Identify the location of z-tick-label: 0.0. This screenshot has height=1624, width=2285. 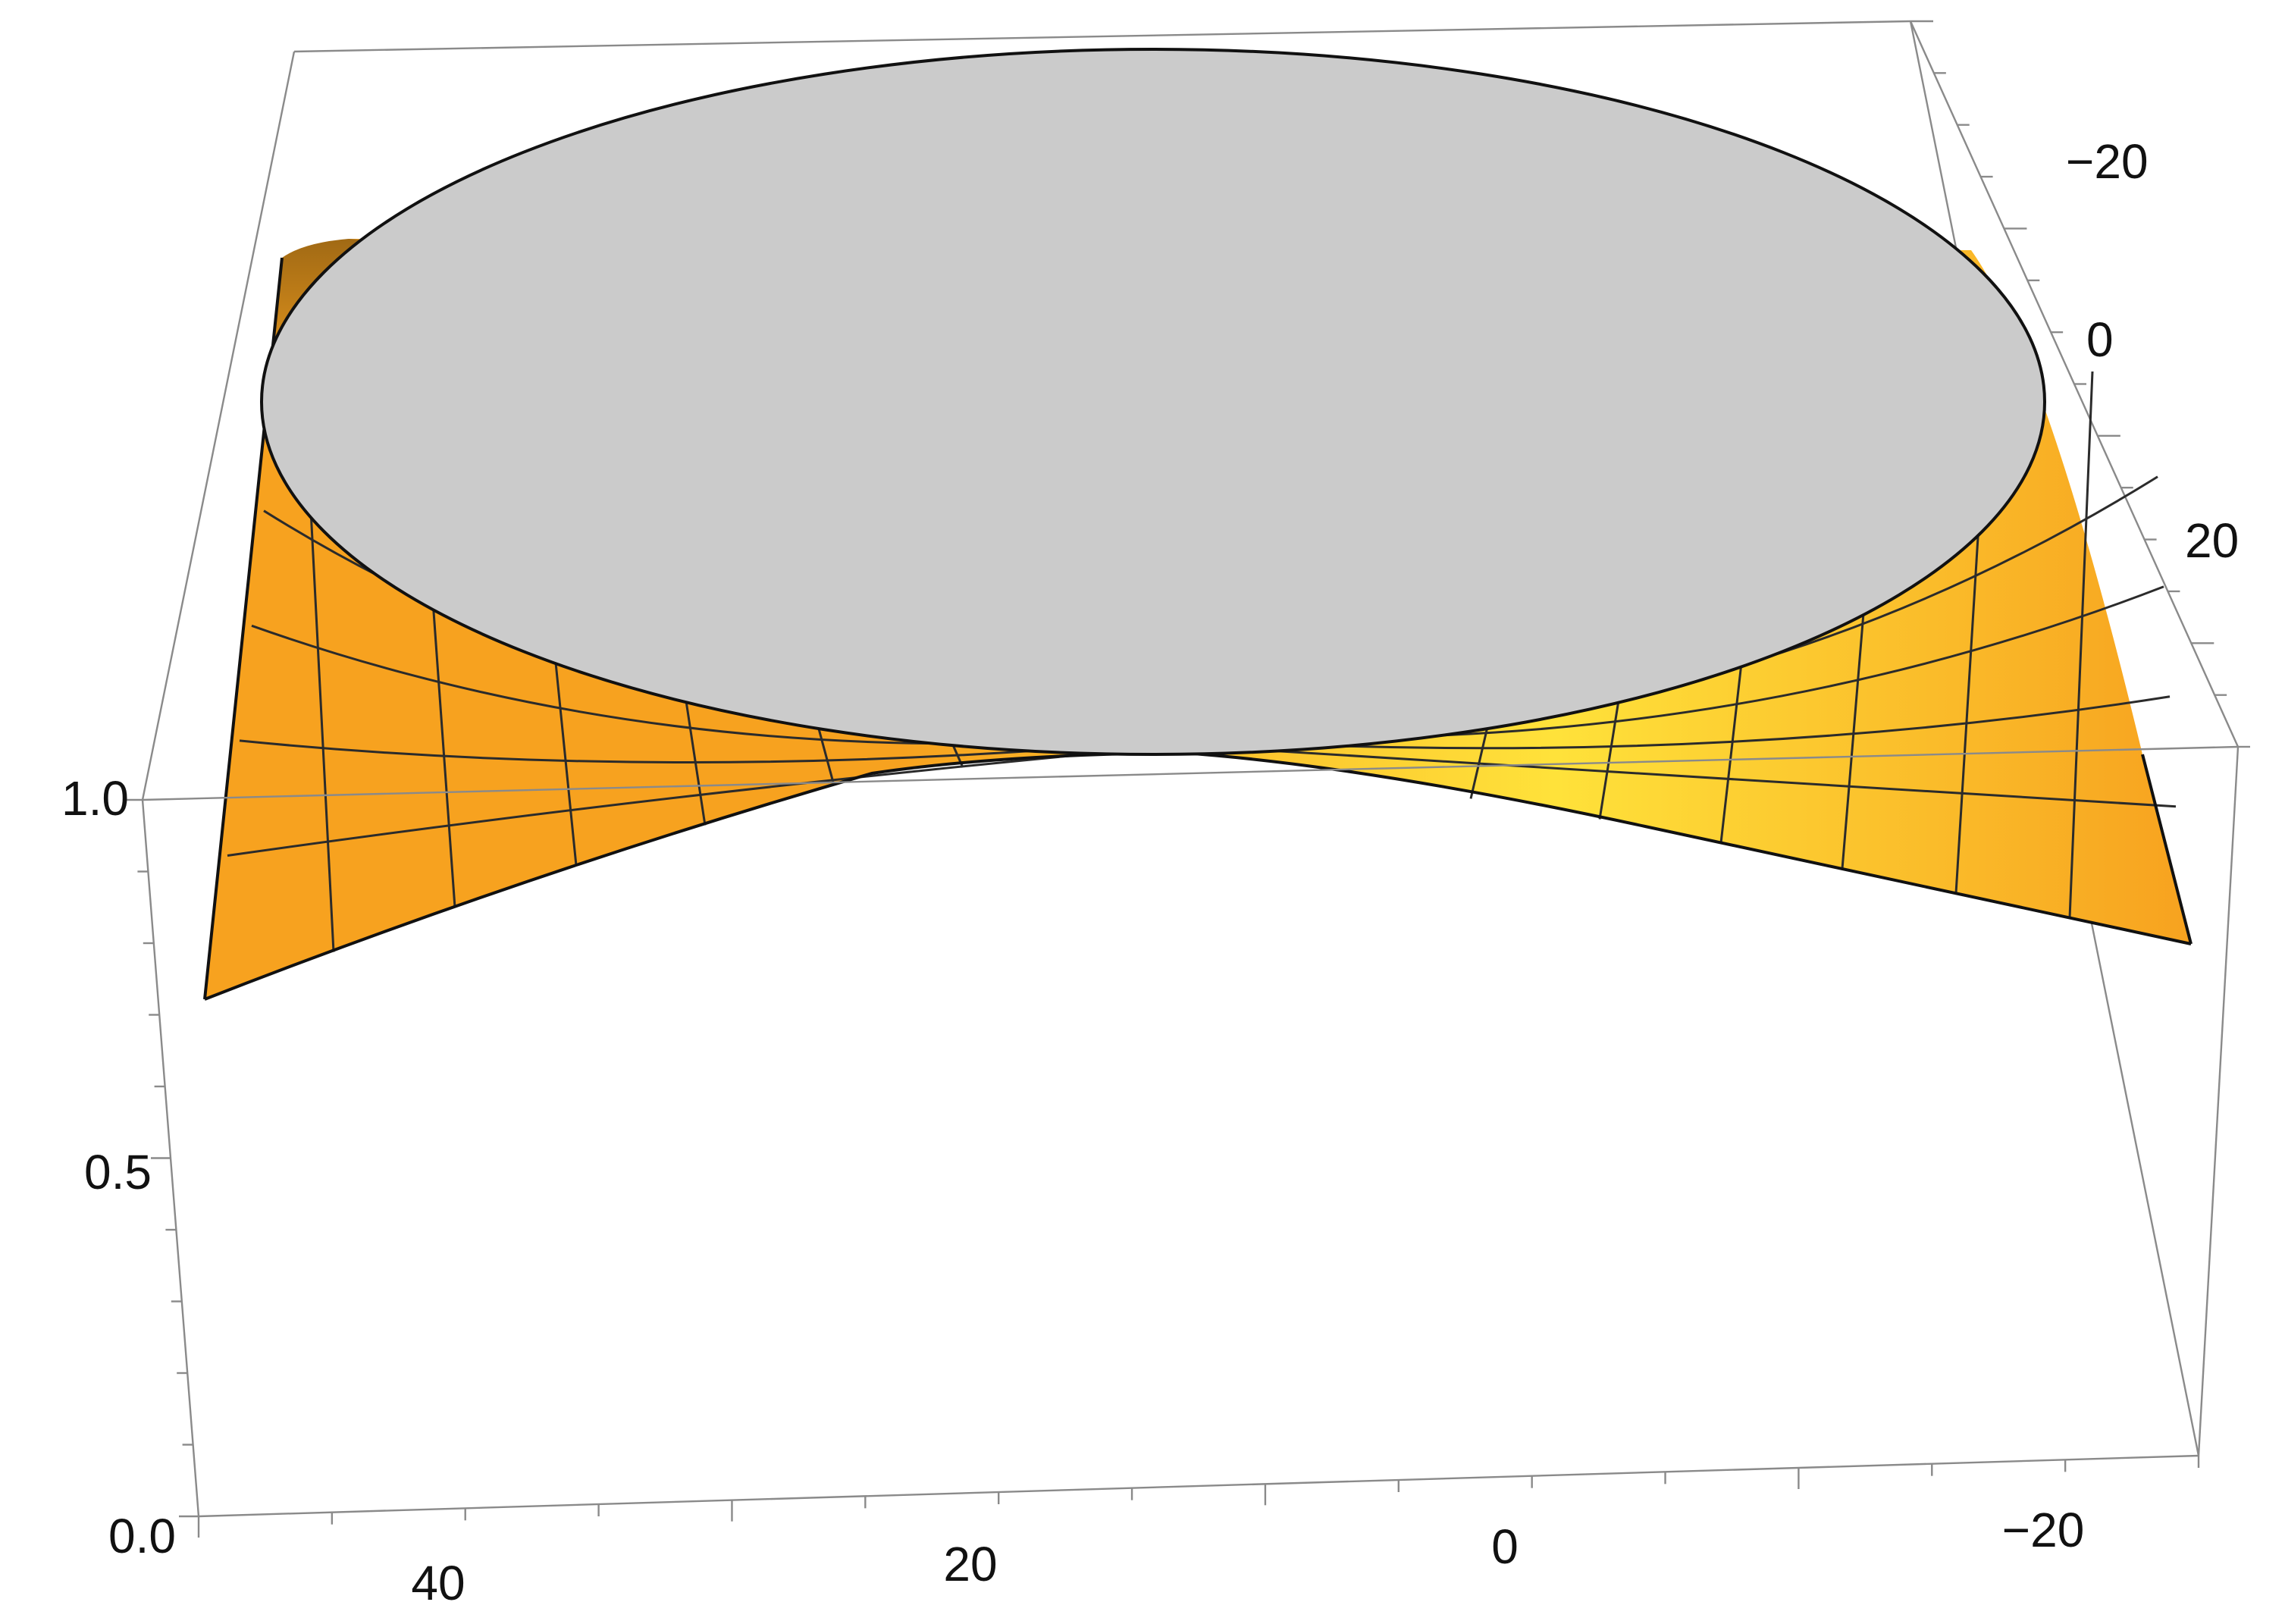
(142, 1536).